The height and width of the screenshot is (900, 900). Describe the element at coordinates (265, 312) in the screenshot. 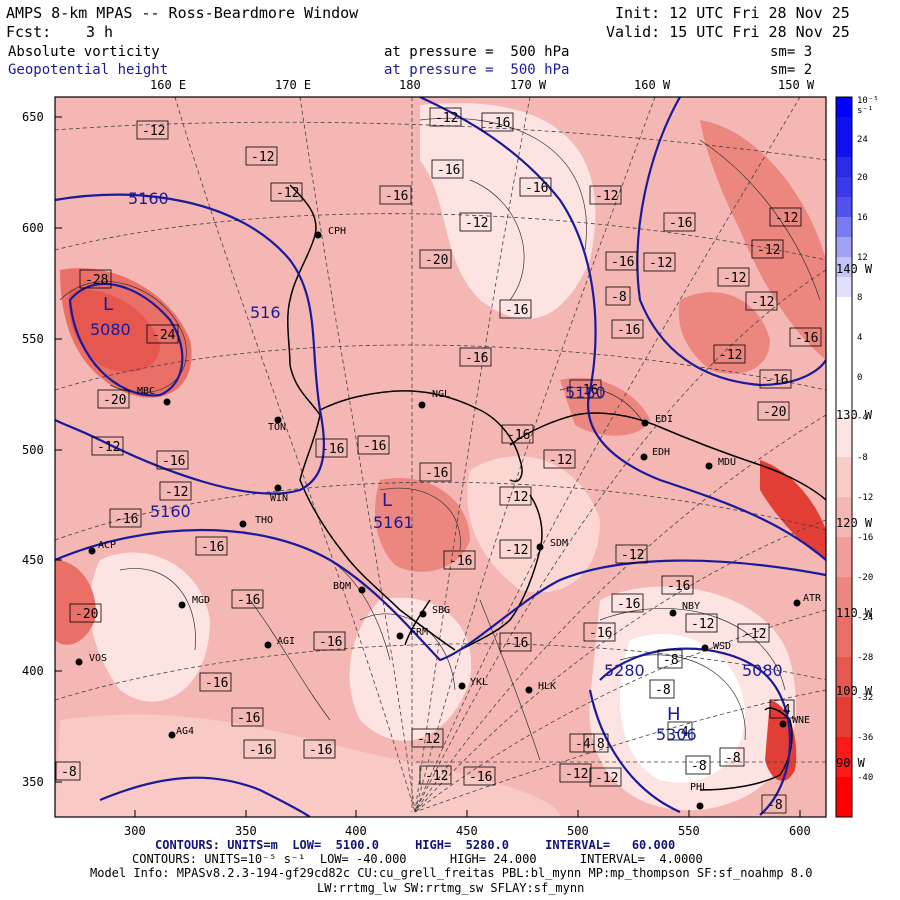

I see `height-contour-label: 516` at that location.